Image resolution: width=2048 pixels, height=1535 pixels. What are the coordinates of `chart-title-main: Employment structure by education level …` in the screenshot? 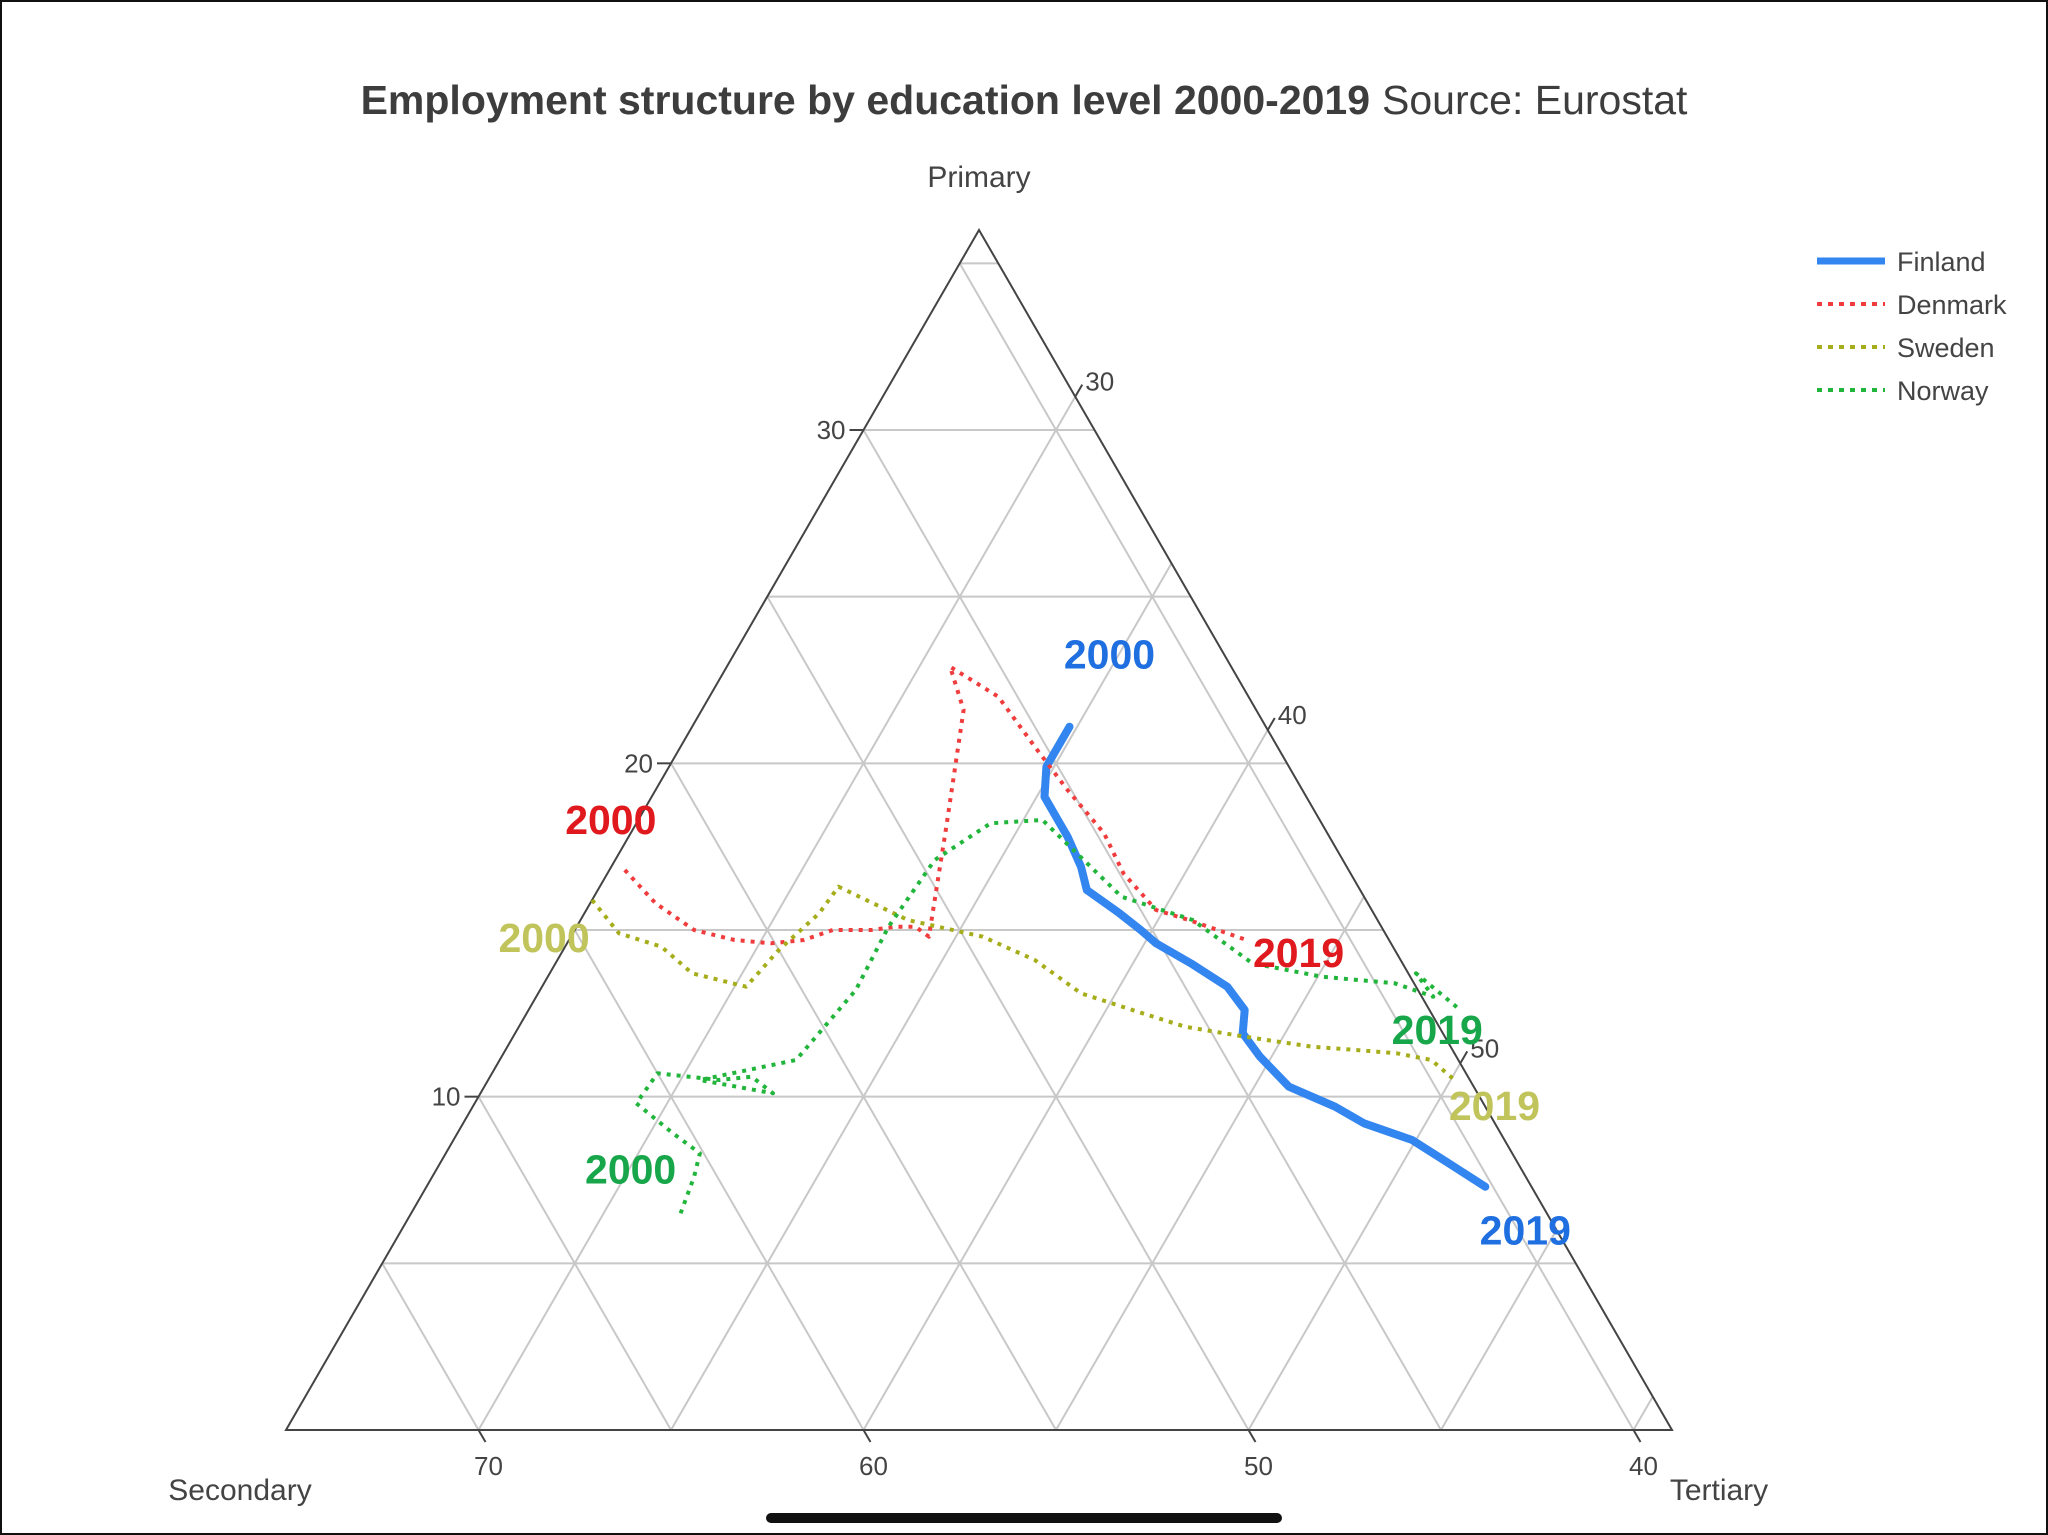 It's located at (865, 100).